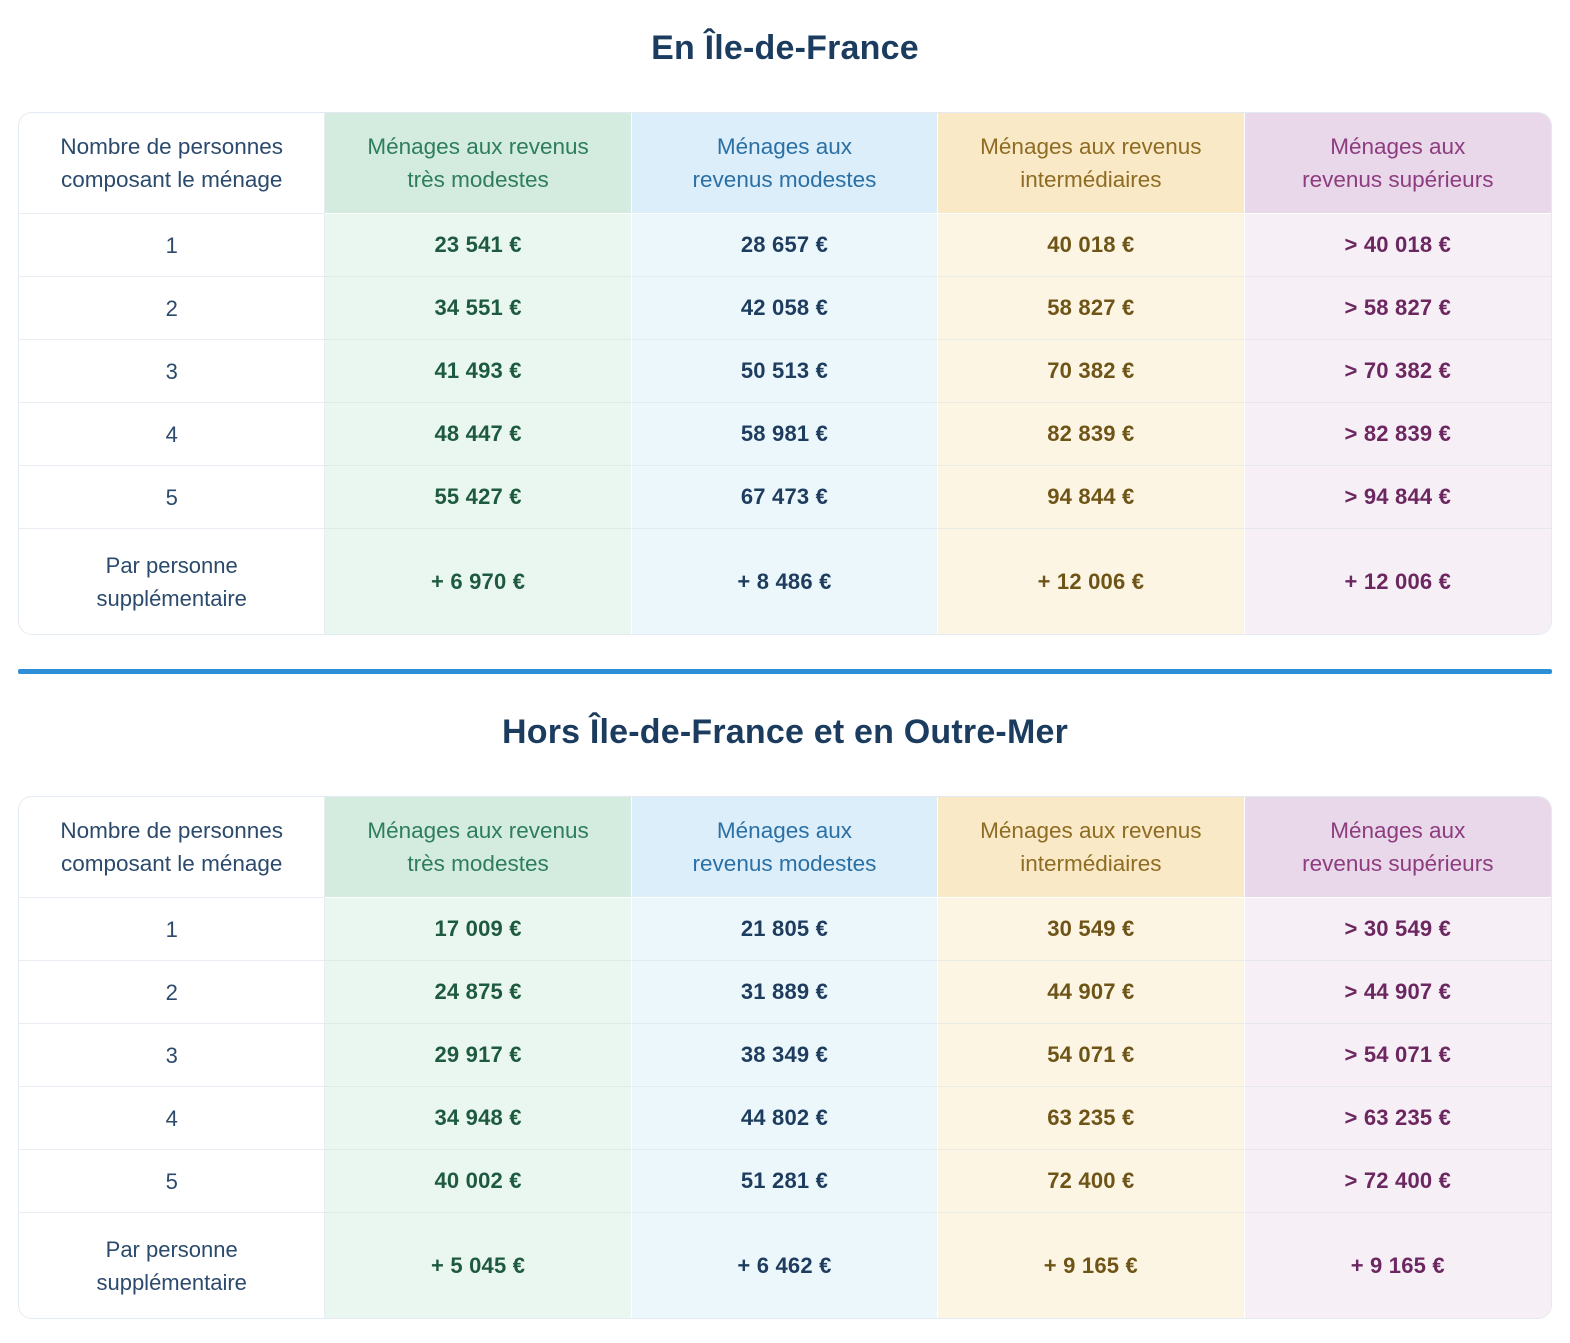 The width and height of the screenshot is (1570, 1343). Describe the element at coordinates (1091, 1265) in the screenshot. I see `value-cell-intermediaires: + 9 165 €` at that location.